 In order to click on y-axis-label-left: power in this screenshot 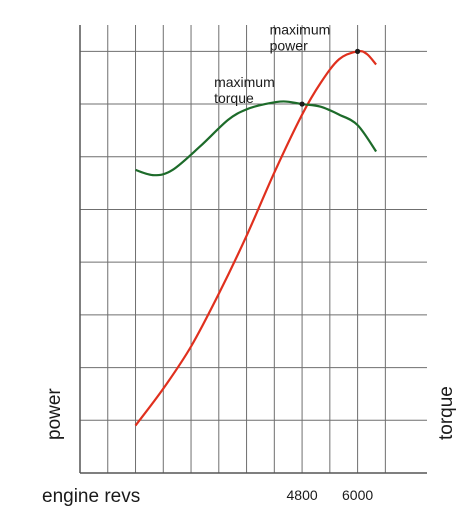, I will do `click(54, 414)`.